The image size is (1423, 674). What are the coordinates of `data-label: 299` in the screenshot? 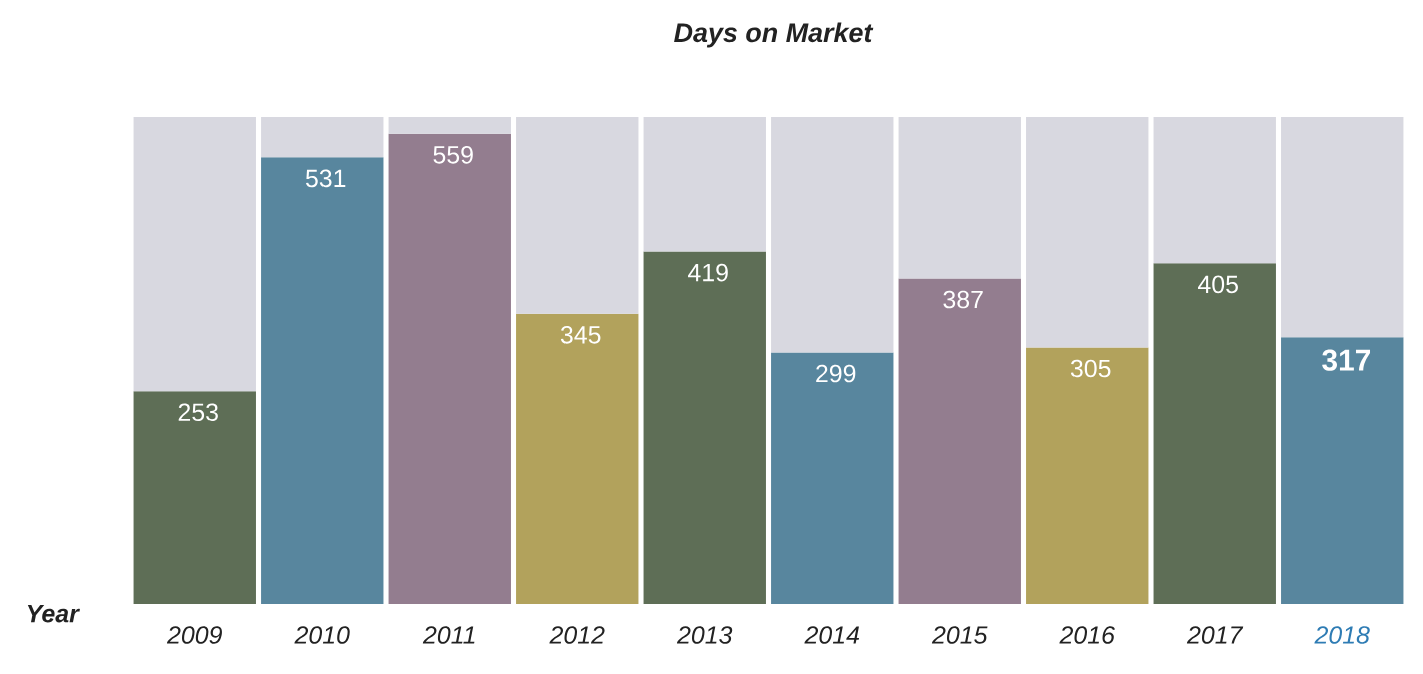 It's located at (836, 373).